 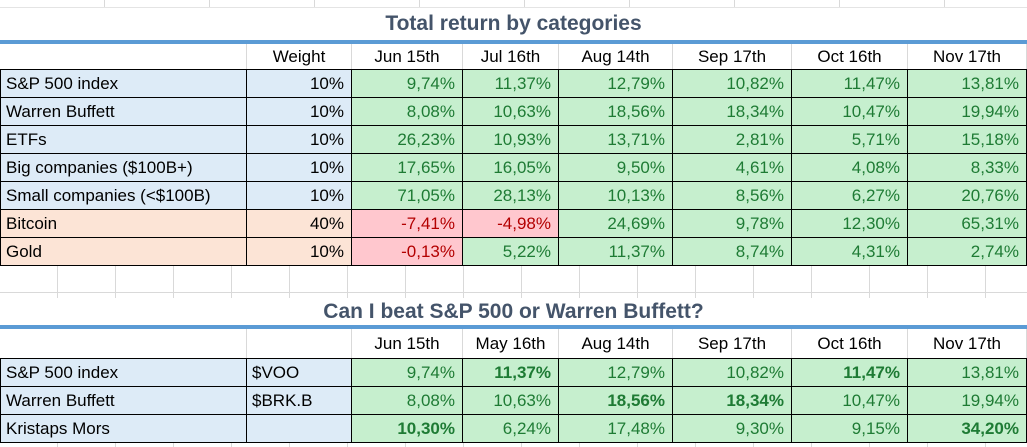 What do you see at coordinates (967, 140) in the screenshot?
I see `value-cell: 15,18%` at bounding box center [967, 140].